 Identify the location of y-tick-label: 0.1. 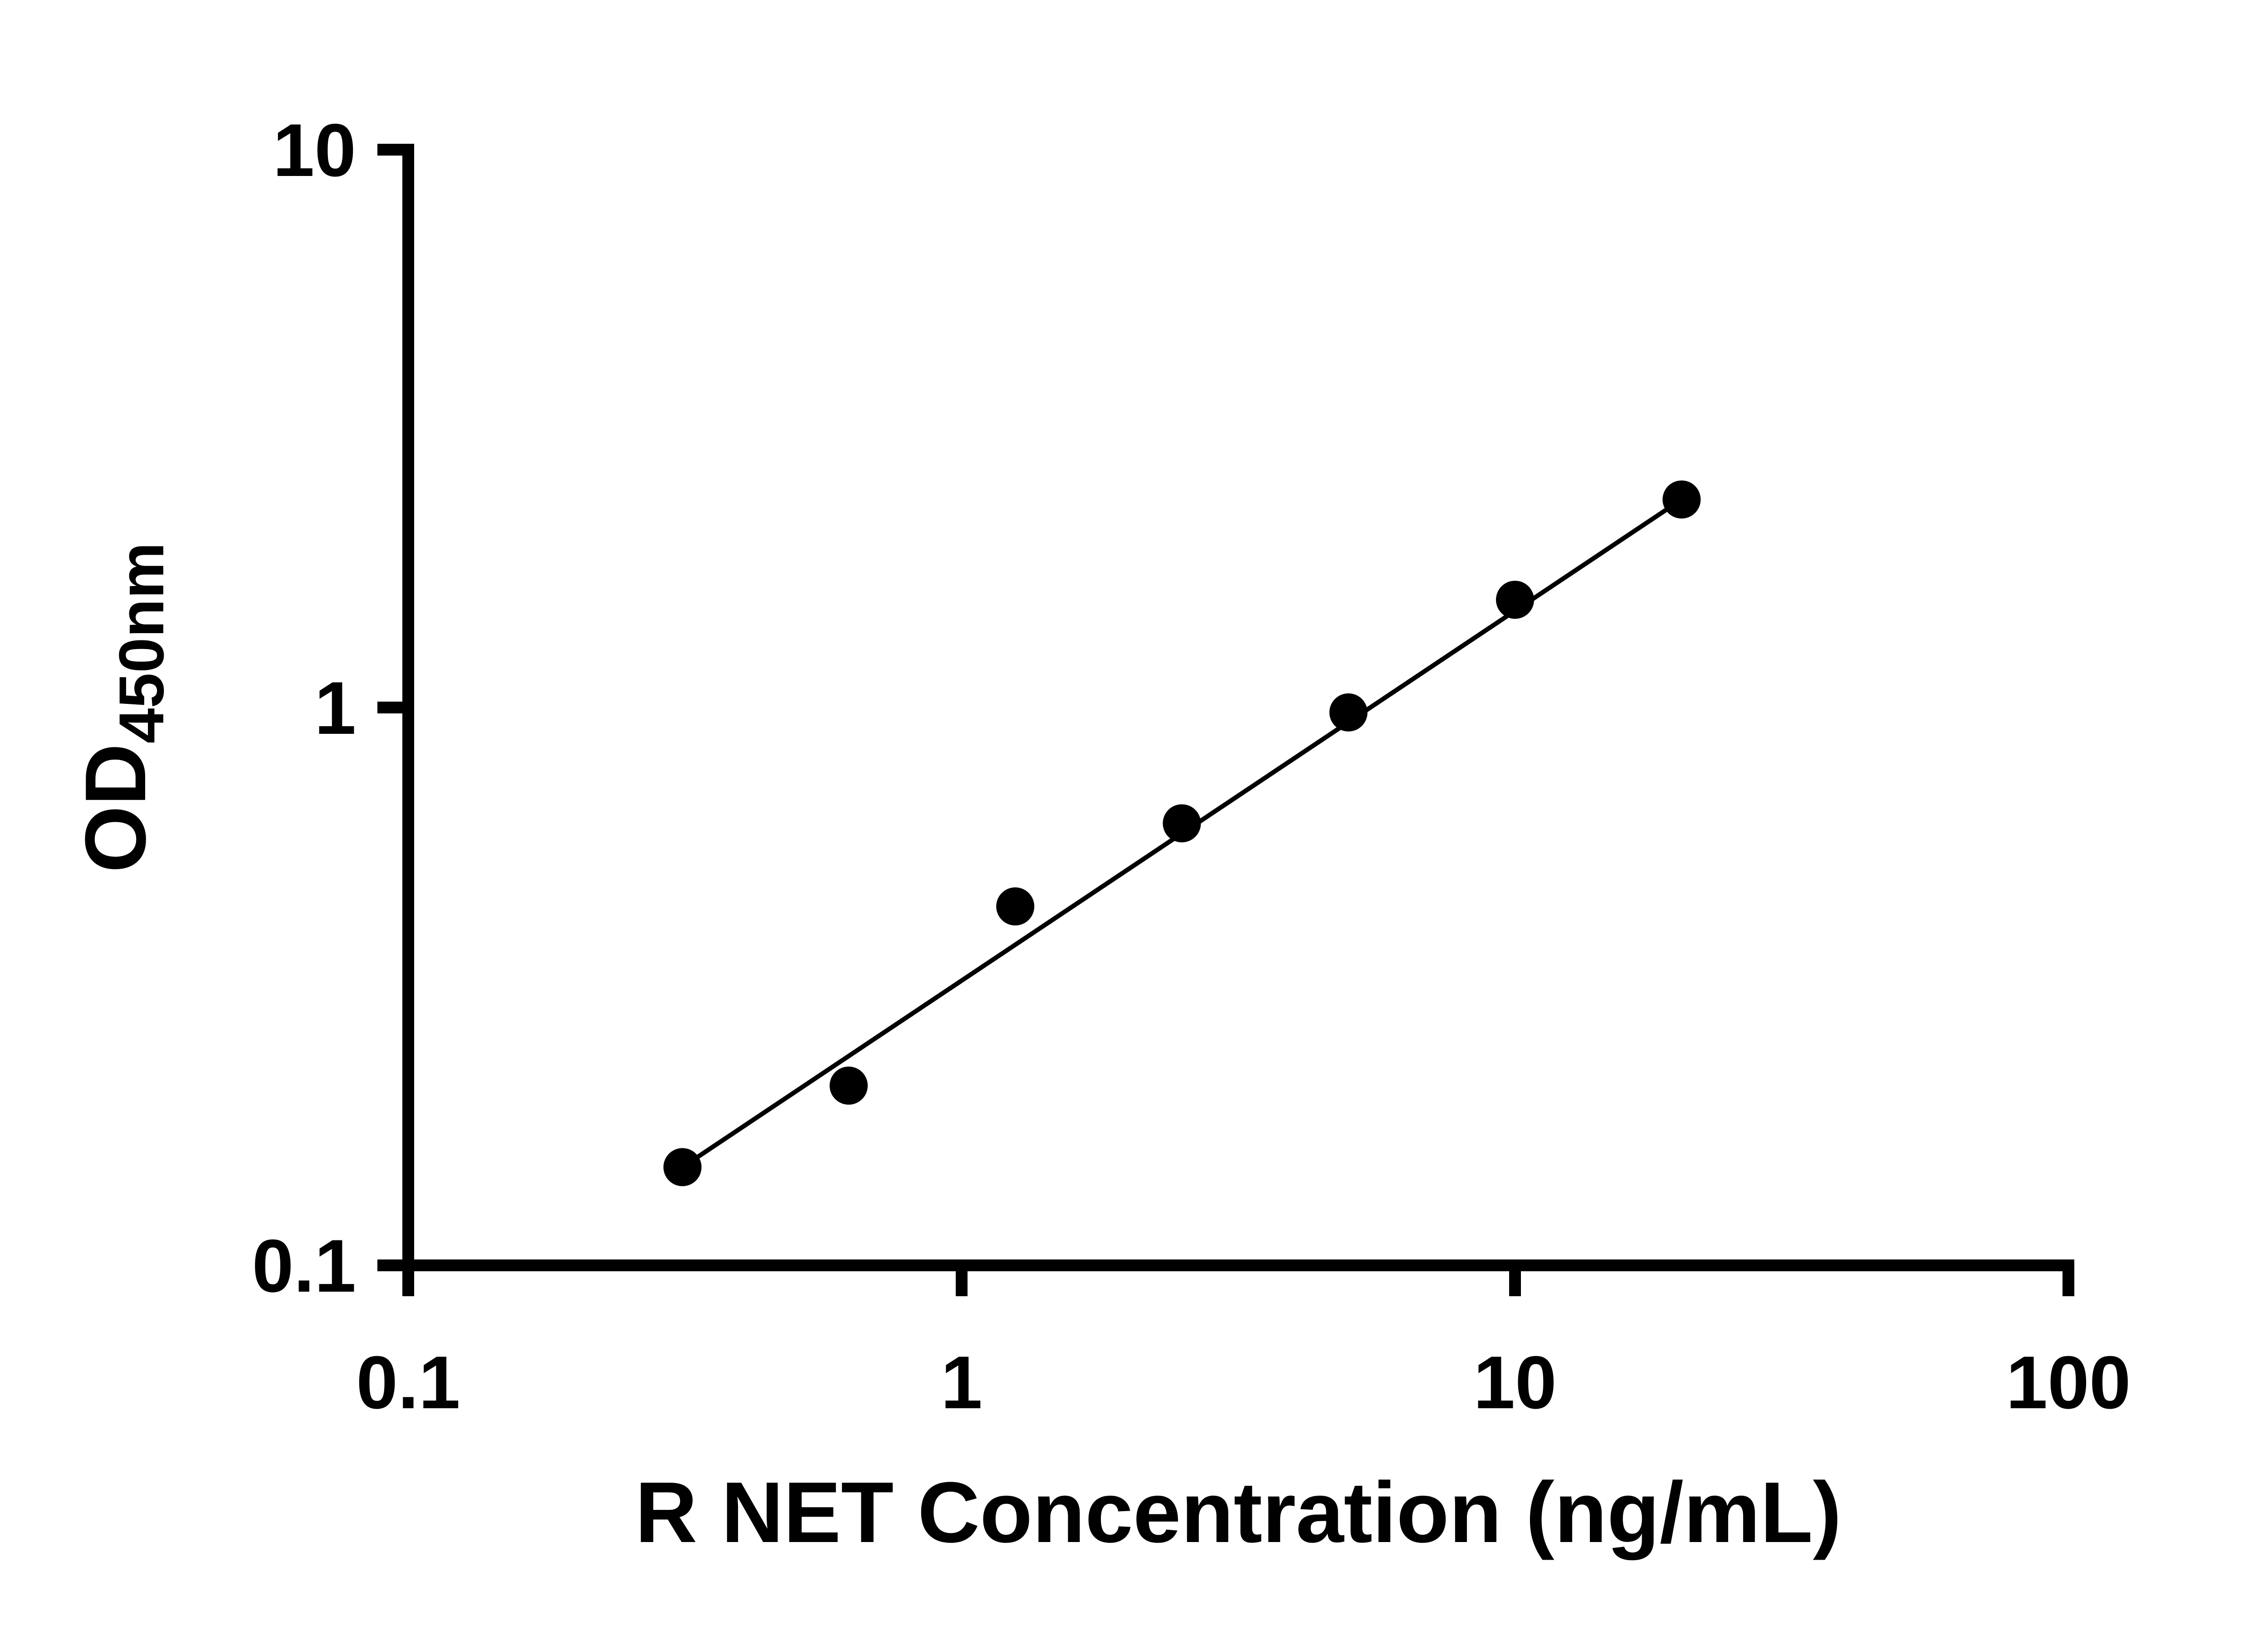
(304, 1266).